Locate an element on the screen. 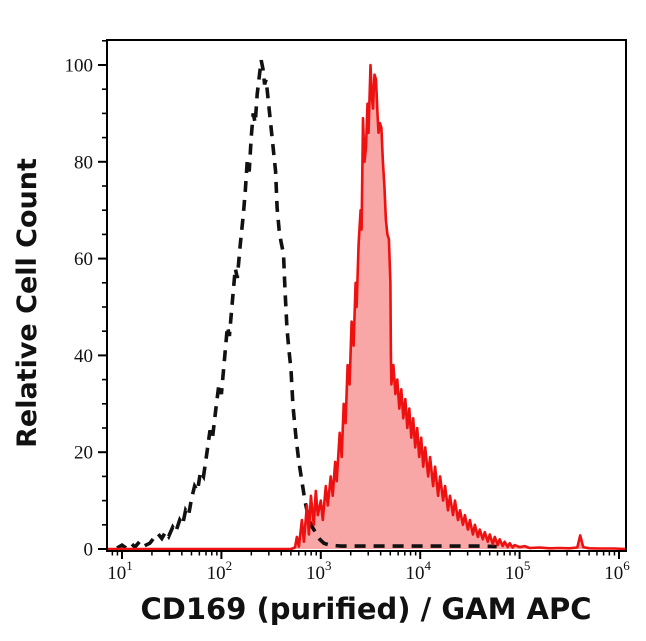  y-tick-label: 0 is located at coordinates (89, 550).